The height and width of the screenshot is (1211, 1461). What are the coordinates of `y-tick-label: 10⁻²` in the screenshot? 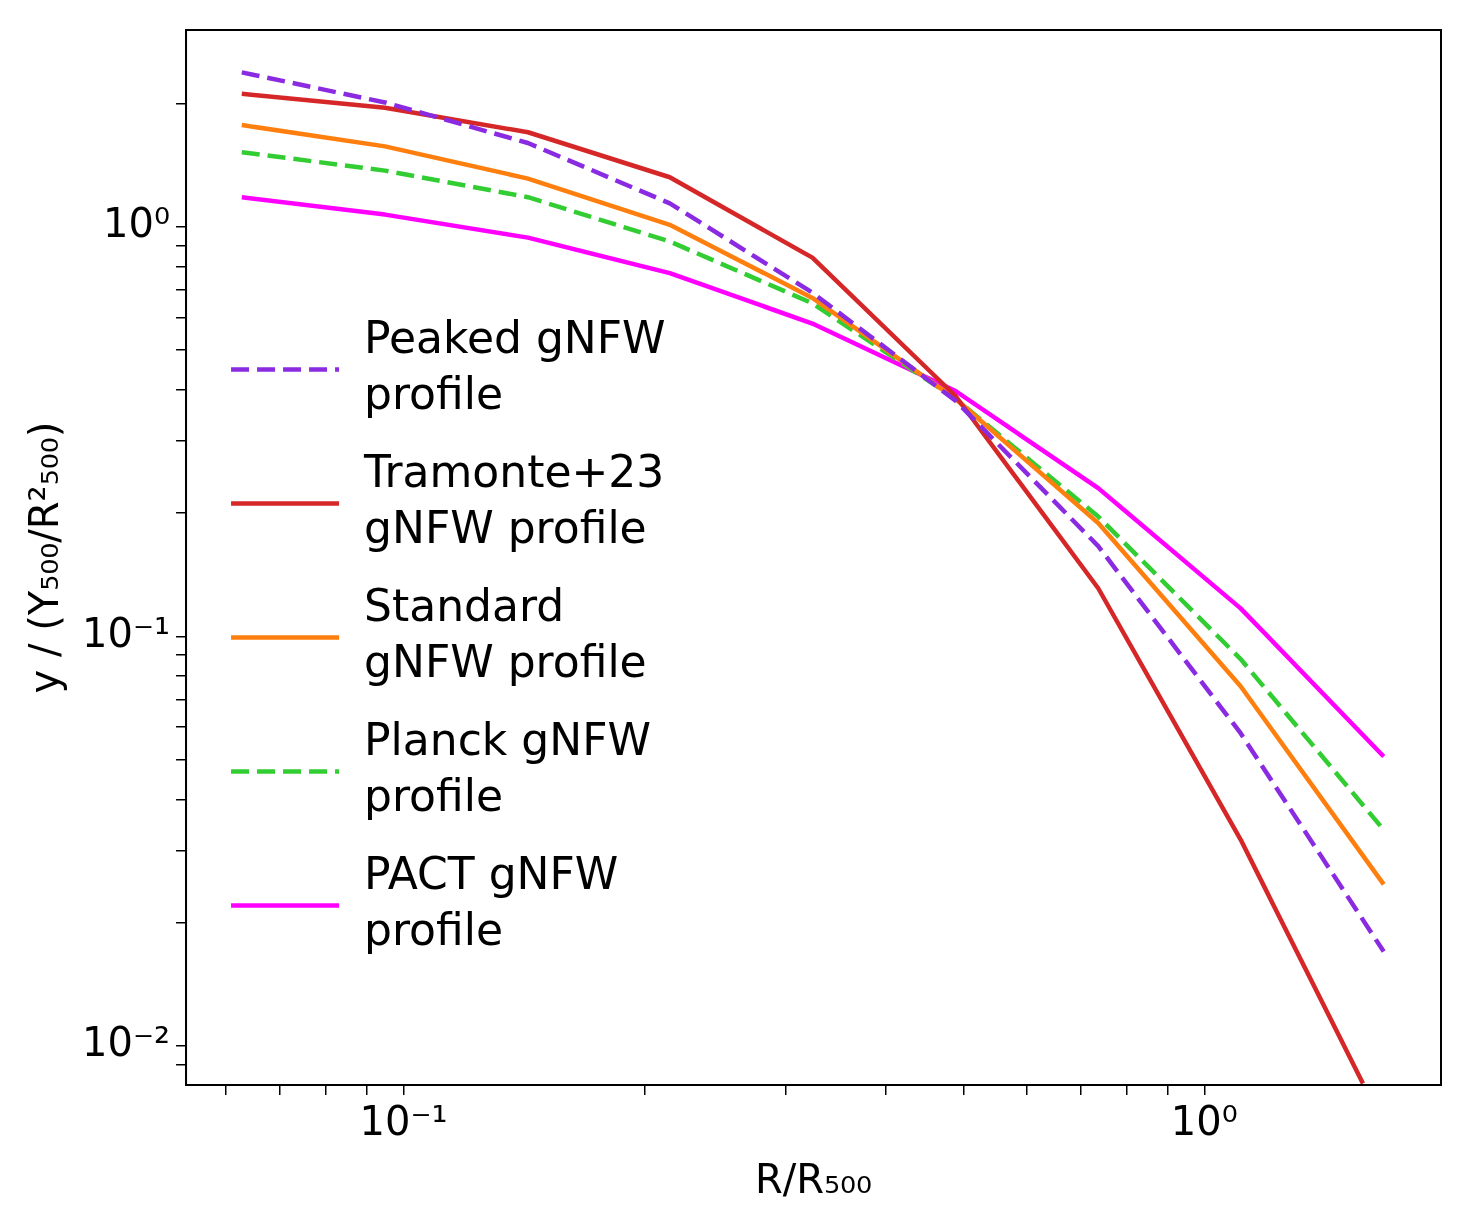 It's located at (126, 1042).